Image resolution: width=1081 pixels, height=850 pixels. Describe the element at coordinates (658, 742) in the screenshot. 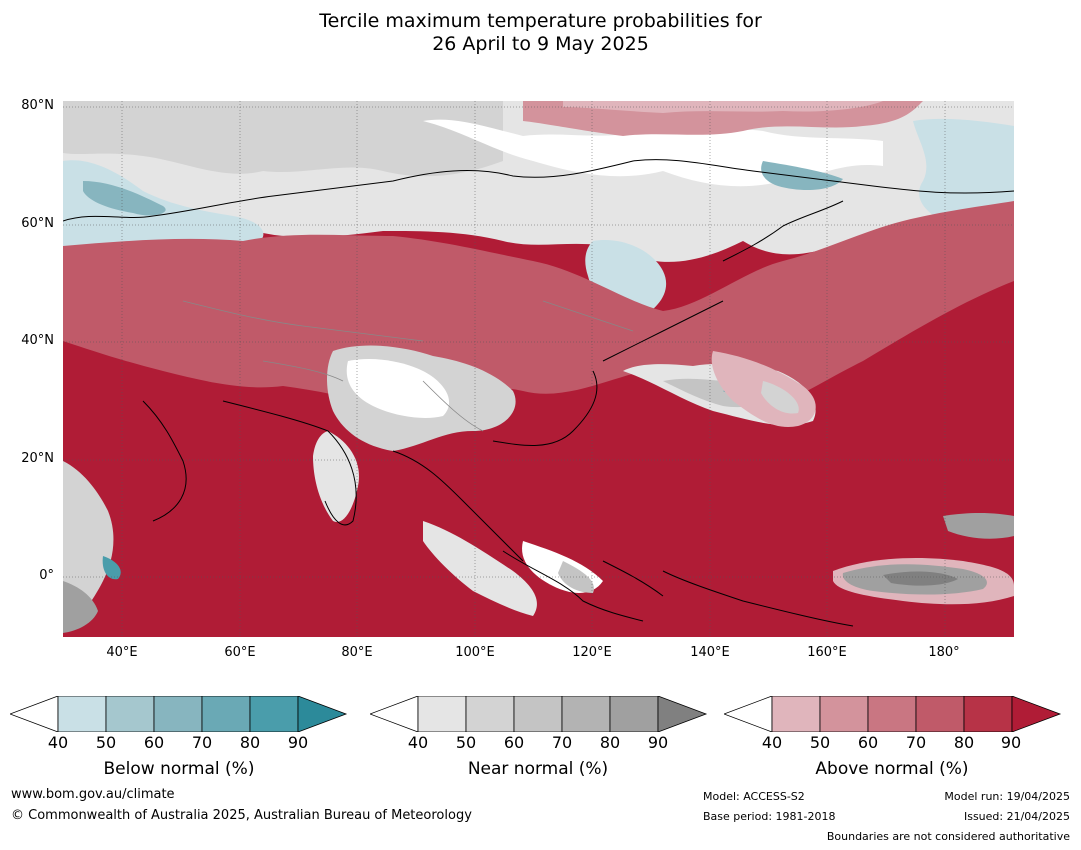

I see `cb-near-tick: 90` at that location.